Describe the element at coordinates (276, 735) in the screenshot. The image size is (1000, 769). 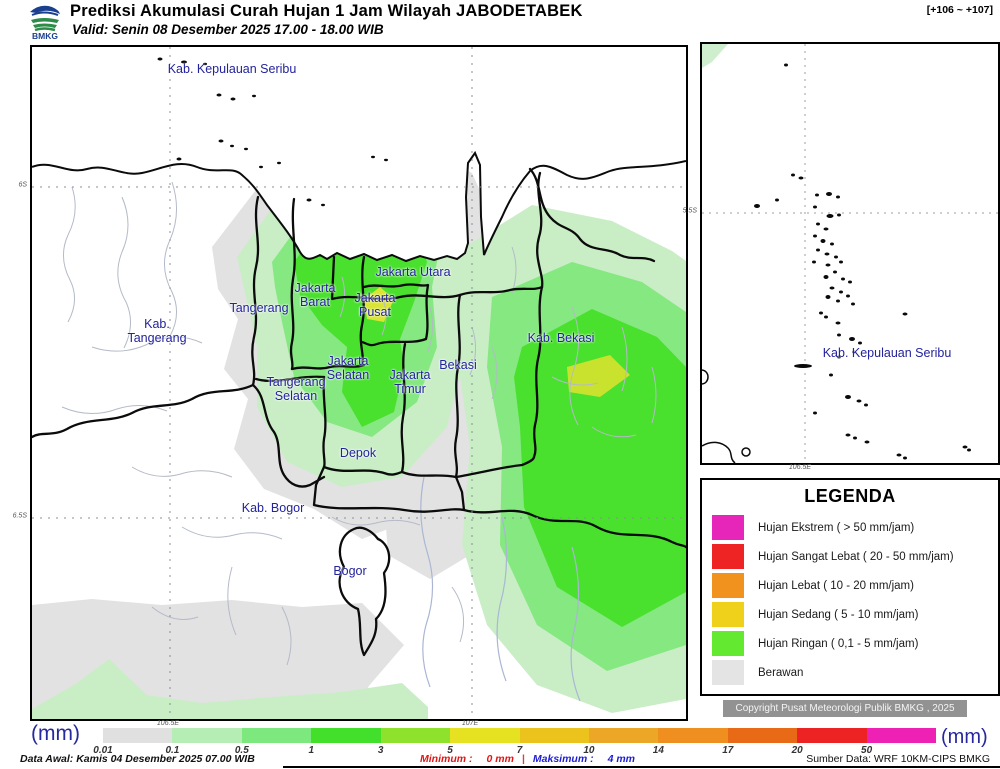
I see `colorbar-segment-0.5` at that location.